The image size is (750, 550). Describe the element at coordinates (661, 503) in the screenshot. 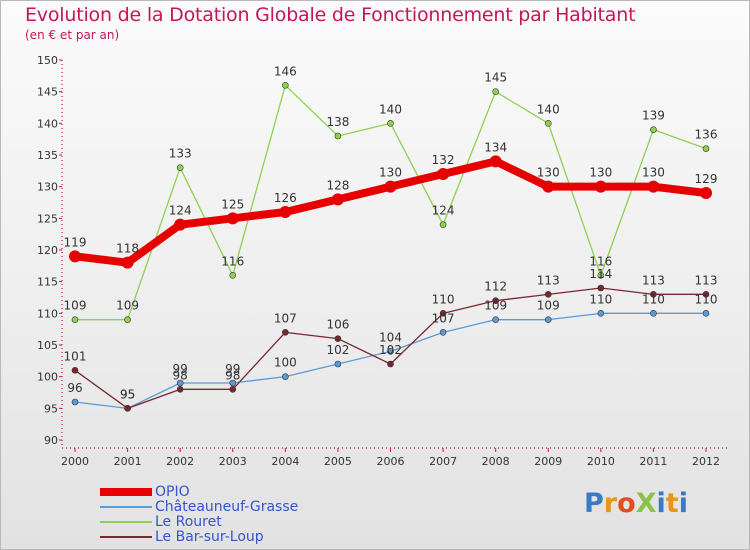

I see `logo-letter: i` at that location.